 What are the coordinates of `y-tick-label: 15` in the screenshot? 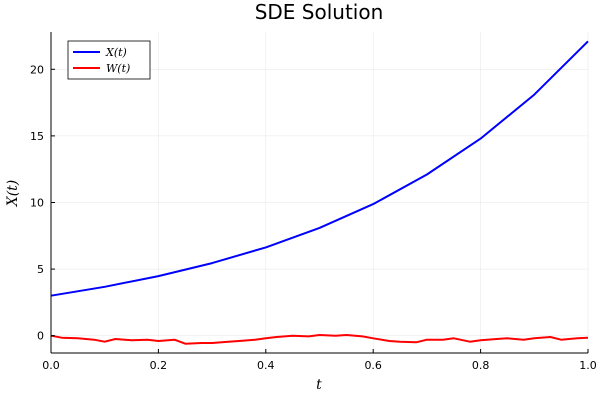 It's located at (37, 136).